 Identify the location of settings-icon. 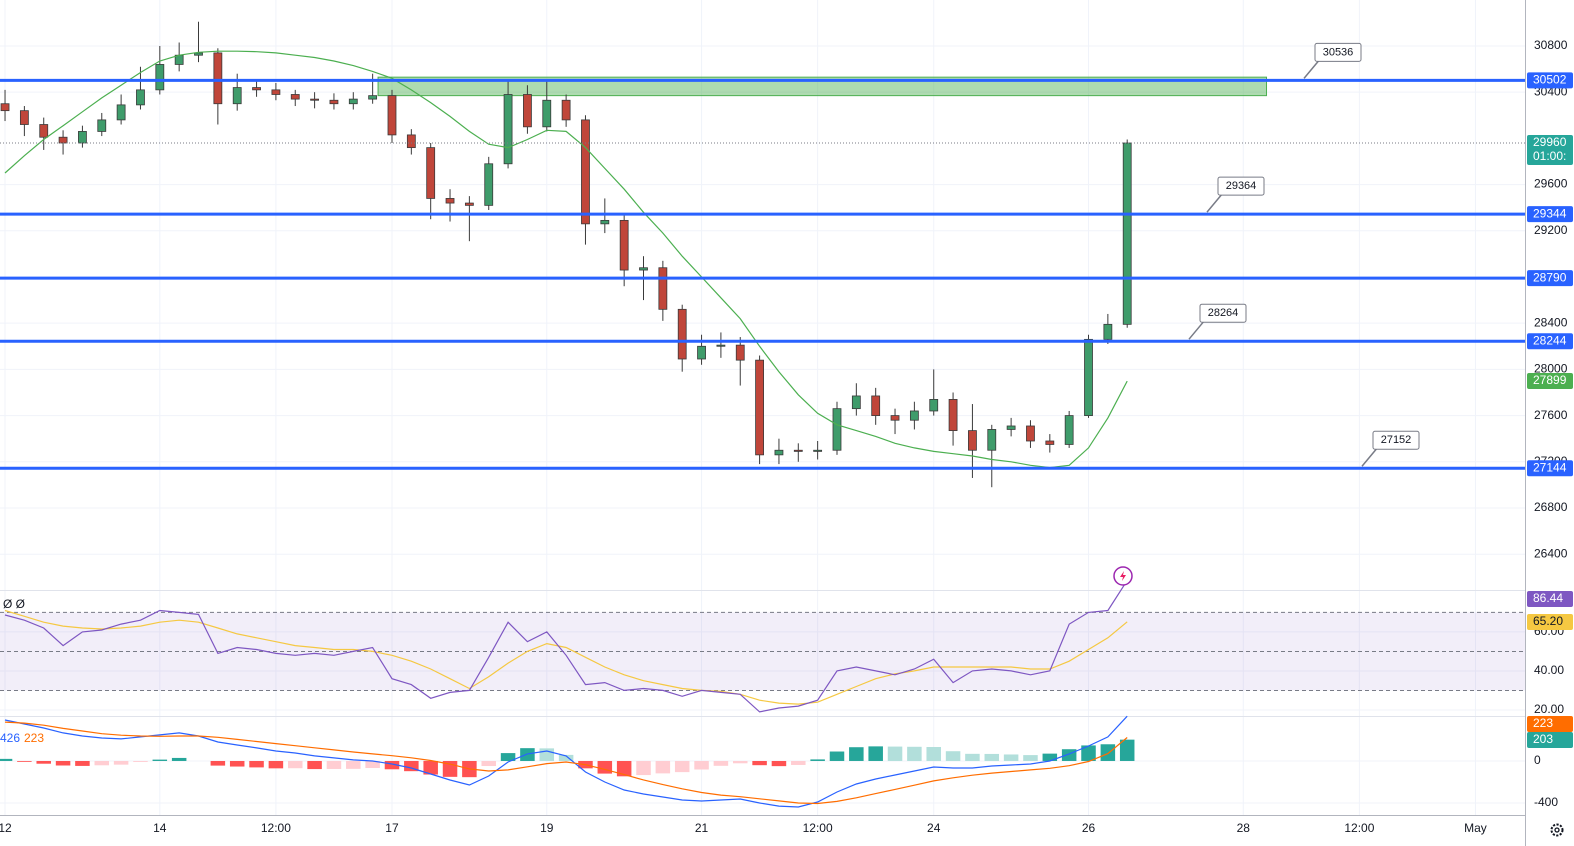
(1557, 830).